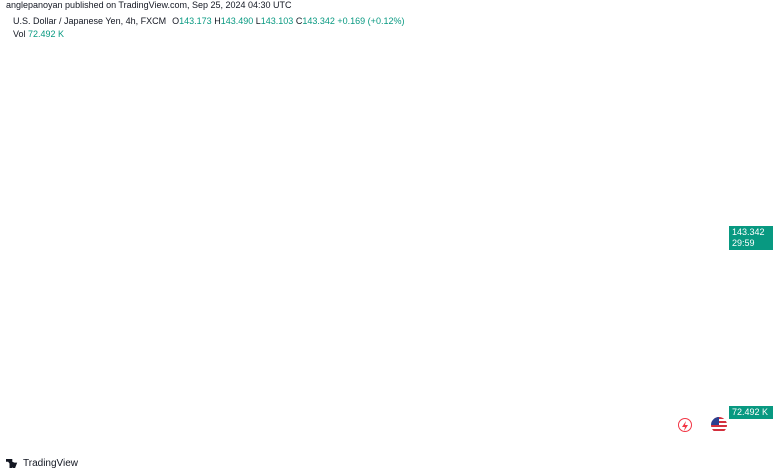  Describe the element at coordinates (371, 21) in the screenshot. I see `change-value: +0.169 (+0.12%)` at that location.